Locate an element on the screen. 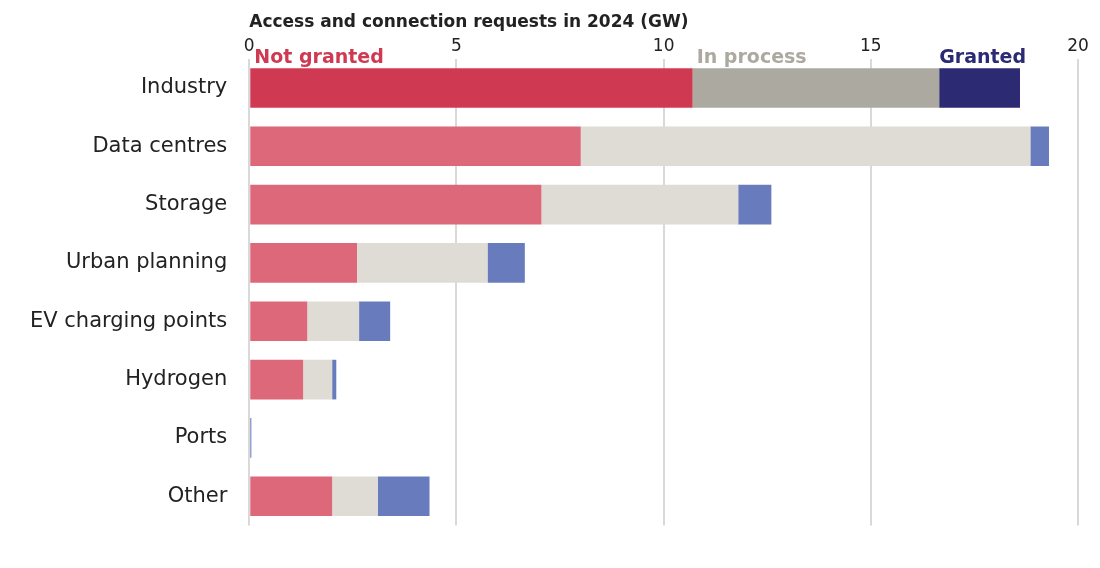  x-tick-label: 20 is located at coordinates (1078, 45).